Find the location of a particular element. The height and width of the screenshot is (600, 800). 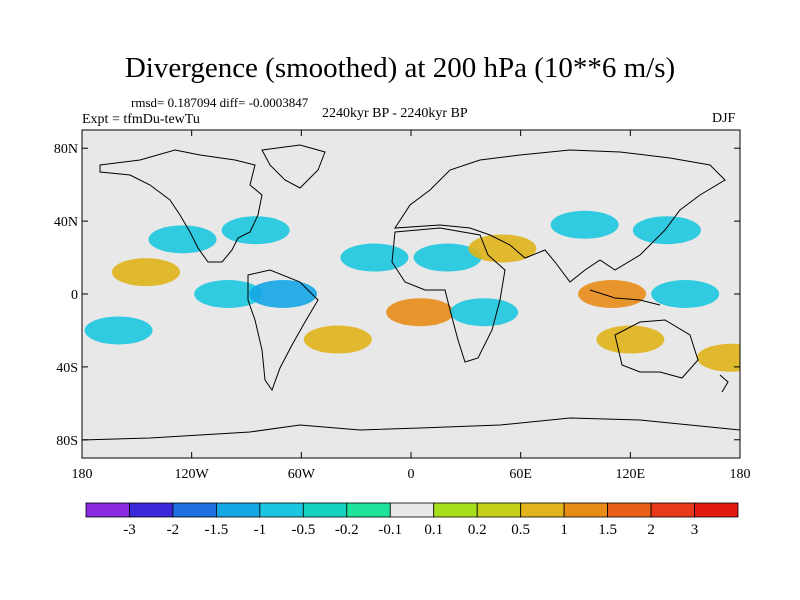

colorbar-label-11: 1.5 is located at coordinates (607, 530).